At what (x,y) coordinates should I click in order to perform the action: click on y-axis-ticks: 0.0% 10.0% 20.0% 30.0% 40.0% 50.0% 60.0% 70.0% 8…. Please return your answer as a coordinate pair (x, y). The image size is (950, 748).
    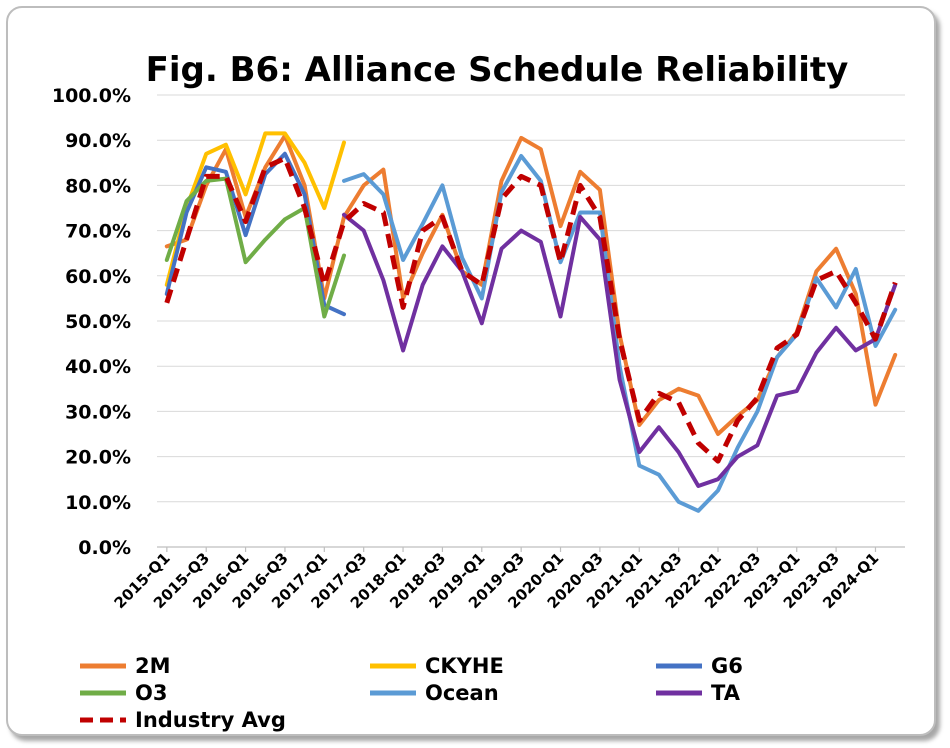
    Looking at the image, I should click on (91, 322).